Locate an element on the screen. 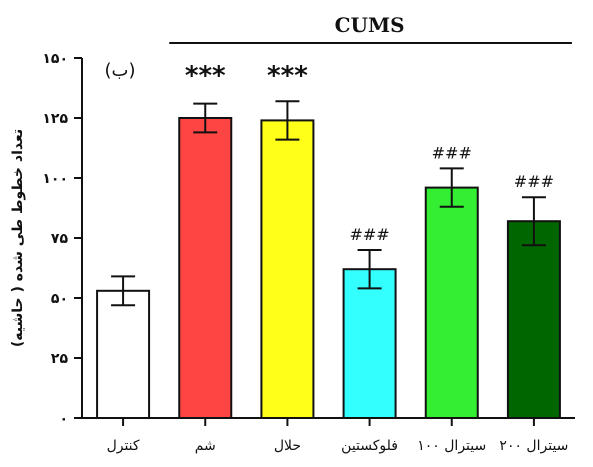  y-axis-title: تعداد خطوط طی شده ( حاشیه) is located at coordinates (18, 238).